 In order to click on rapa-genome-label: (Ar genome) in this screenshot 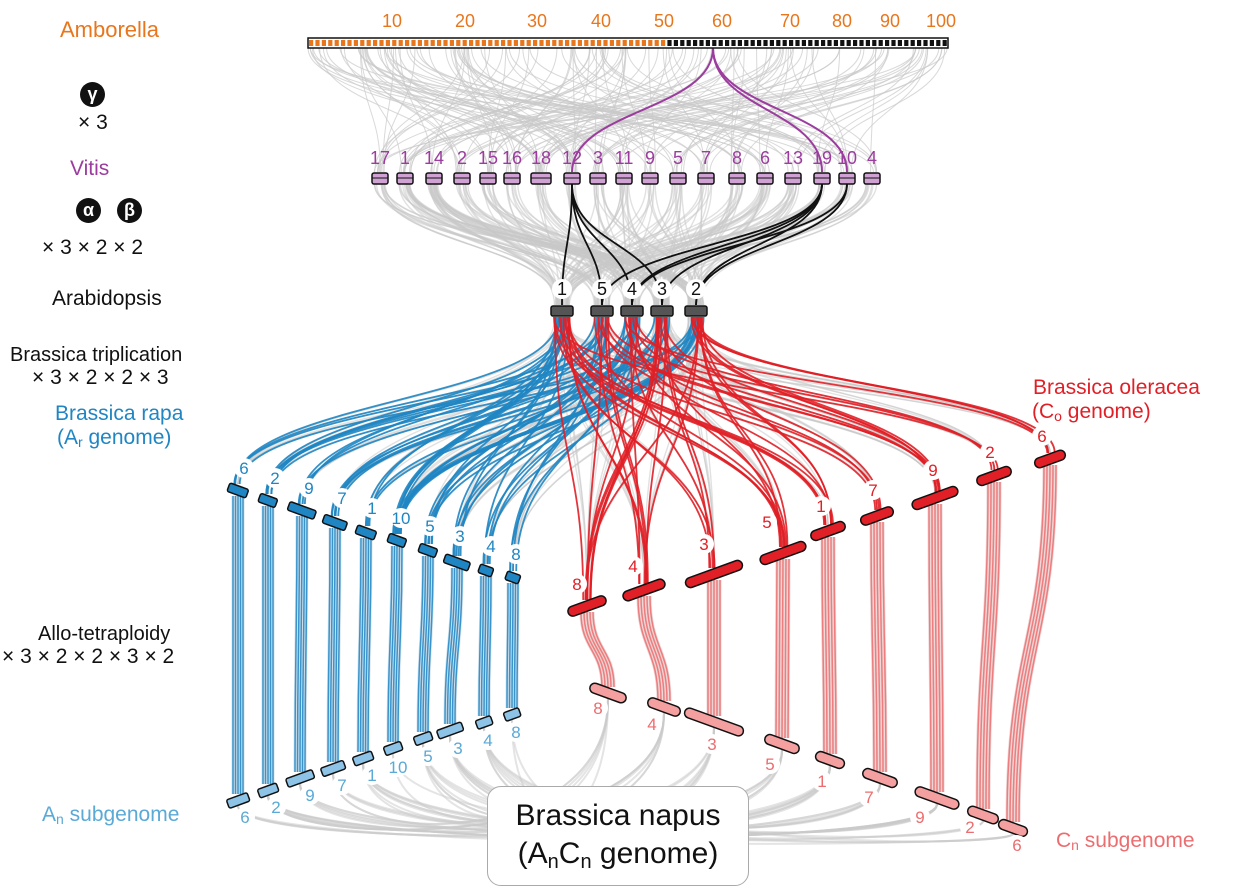, I will do `click(114, 438)`.